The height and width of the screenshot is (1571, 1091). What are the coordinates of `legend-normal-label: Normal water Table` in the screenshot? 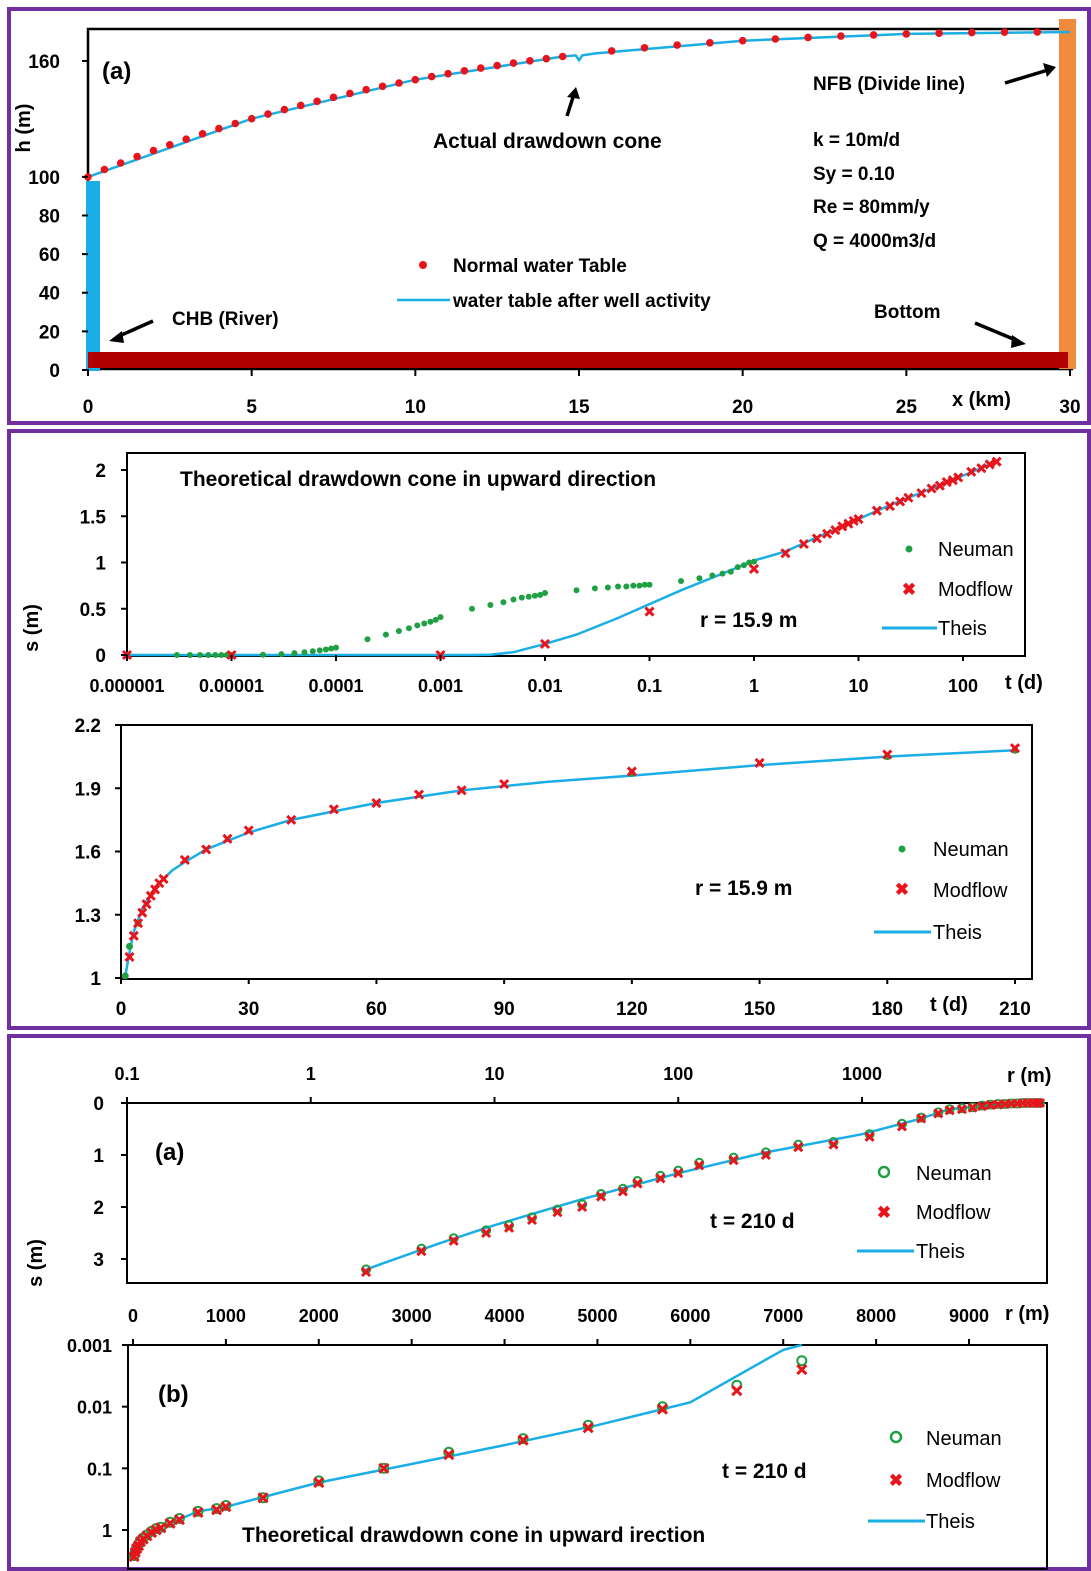 It's located at (540, 266).